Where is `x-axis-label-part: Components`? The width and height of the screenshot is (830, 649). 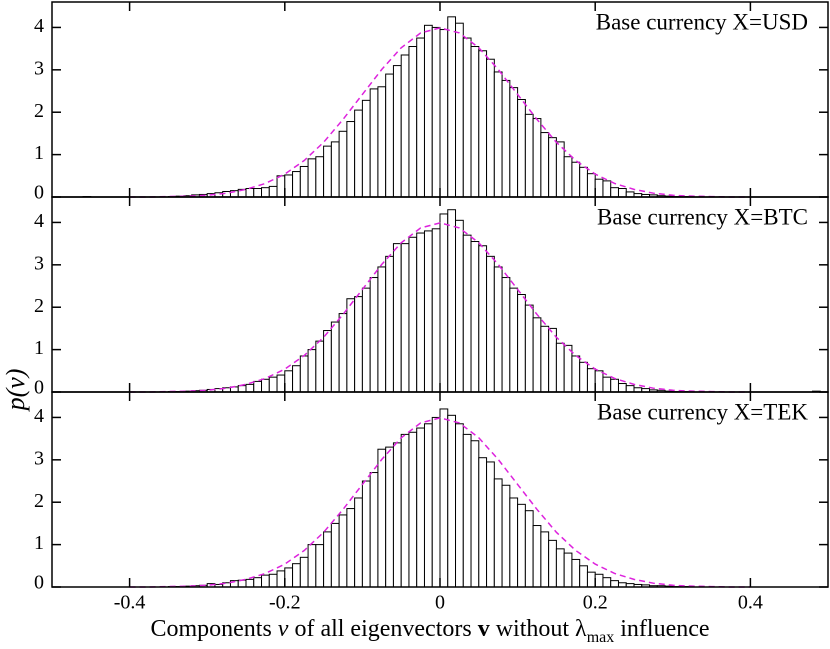
x-axis-label-part: Components is located at coordinates (213, 629).